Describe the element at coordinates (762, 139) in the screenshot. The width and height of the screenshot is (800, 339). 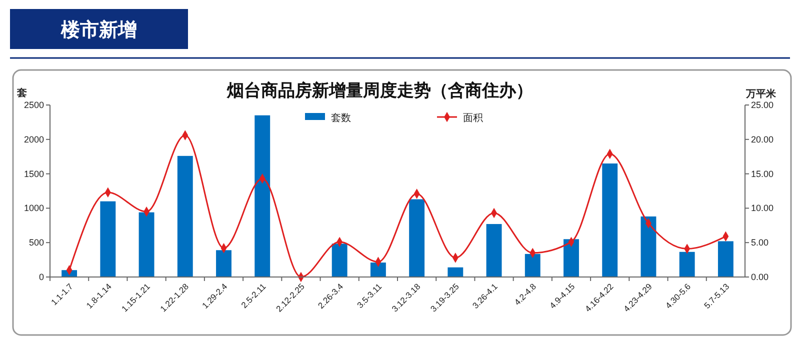
I see `y2-tick-label: 20.00` at that location.